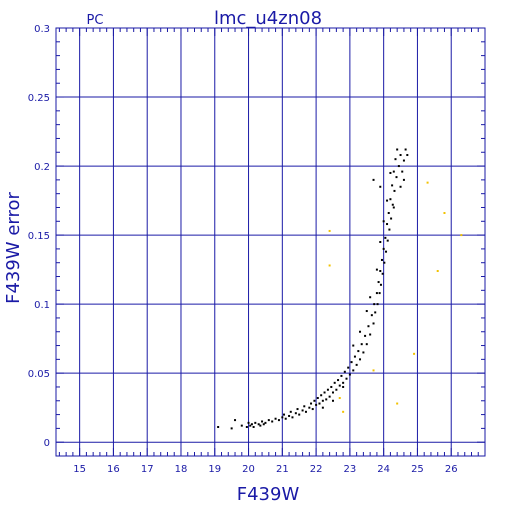 This screenshot has height=512, width=512. What do you see at coordinates (42, 29) in the screenshot?
I see `y-tick-label: 0.3` at bounding box center [42, 29].